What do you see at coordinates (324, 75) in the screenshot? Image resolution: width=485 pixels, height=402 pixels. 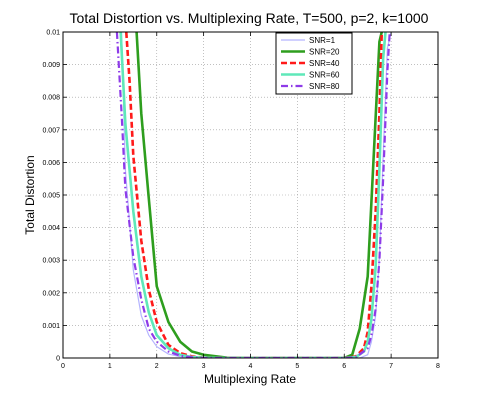 I see `legend-label: SNR=60` at bounding box center [324, 75].